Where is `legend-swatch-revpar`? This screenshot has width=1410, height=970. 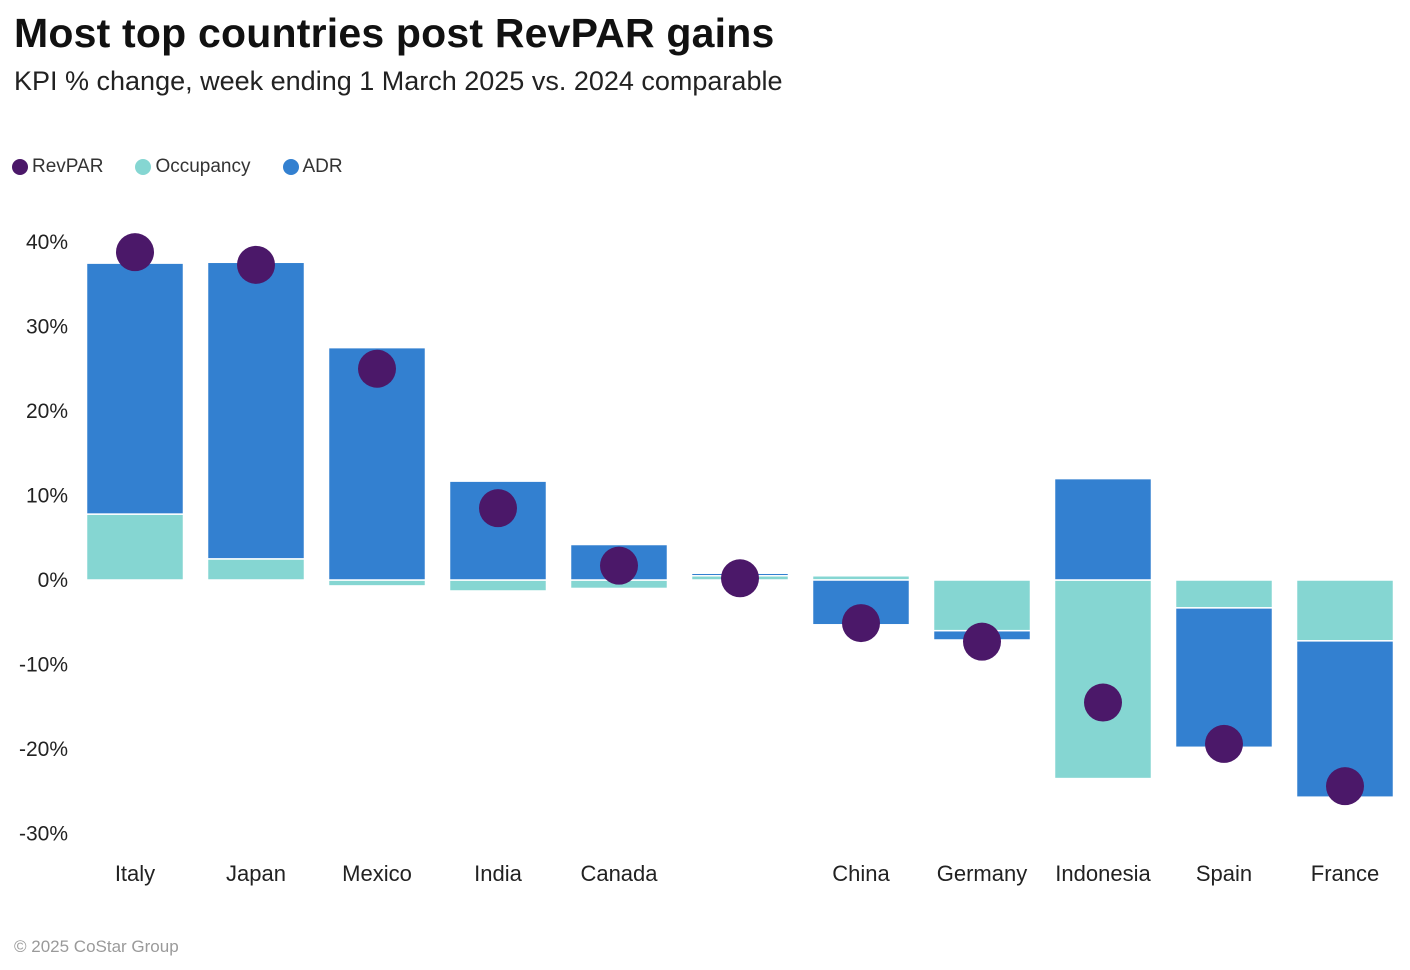
legend-swatch-revpar is located at coordinates (20, 167).